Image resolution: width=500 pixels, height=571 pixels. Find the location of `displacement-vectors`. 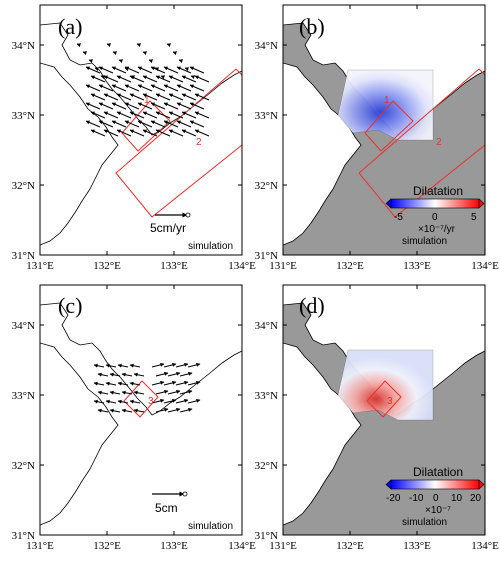

displacement-vectors is located at coordinates (143, 90).